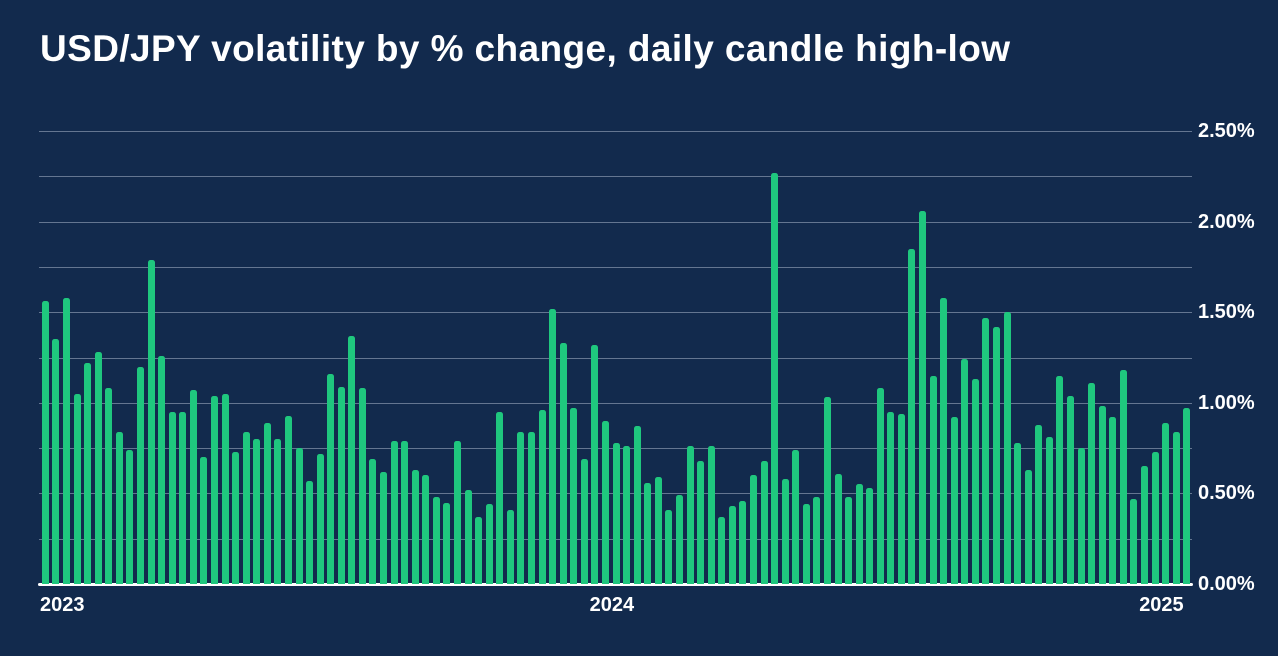 This screenshot has width=1278, height=656. I want to click on x-axis-year-label: 2024, so click(612, 605).